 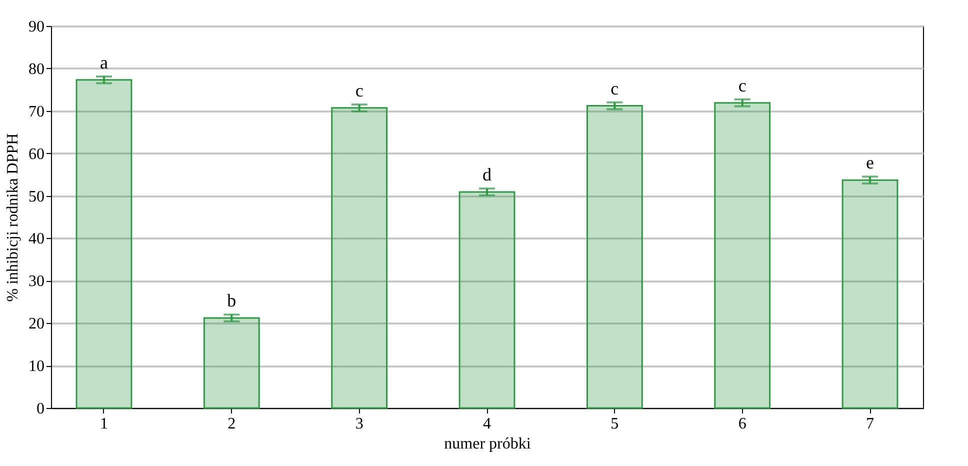 What do you see at coordinates (742, 424) in the screenshot?
I see `x-tick-label: 6` at bounding box center [742, 424].